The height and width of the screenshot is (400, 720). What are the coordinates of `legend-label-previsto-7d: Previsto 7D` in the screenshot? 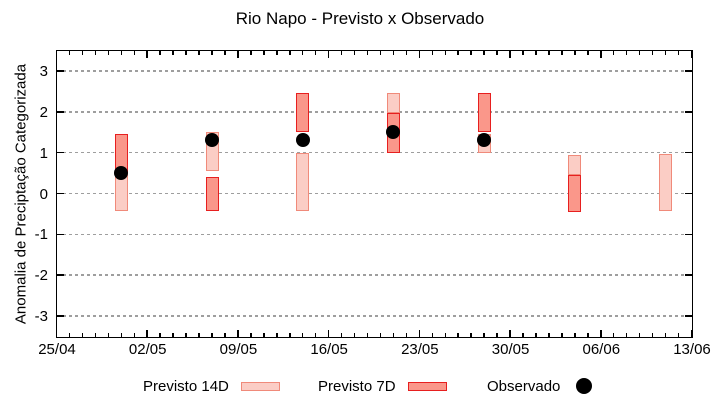 It's located at (357, 386).